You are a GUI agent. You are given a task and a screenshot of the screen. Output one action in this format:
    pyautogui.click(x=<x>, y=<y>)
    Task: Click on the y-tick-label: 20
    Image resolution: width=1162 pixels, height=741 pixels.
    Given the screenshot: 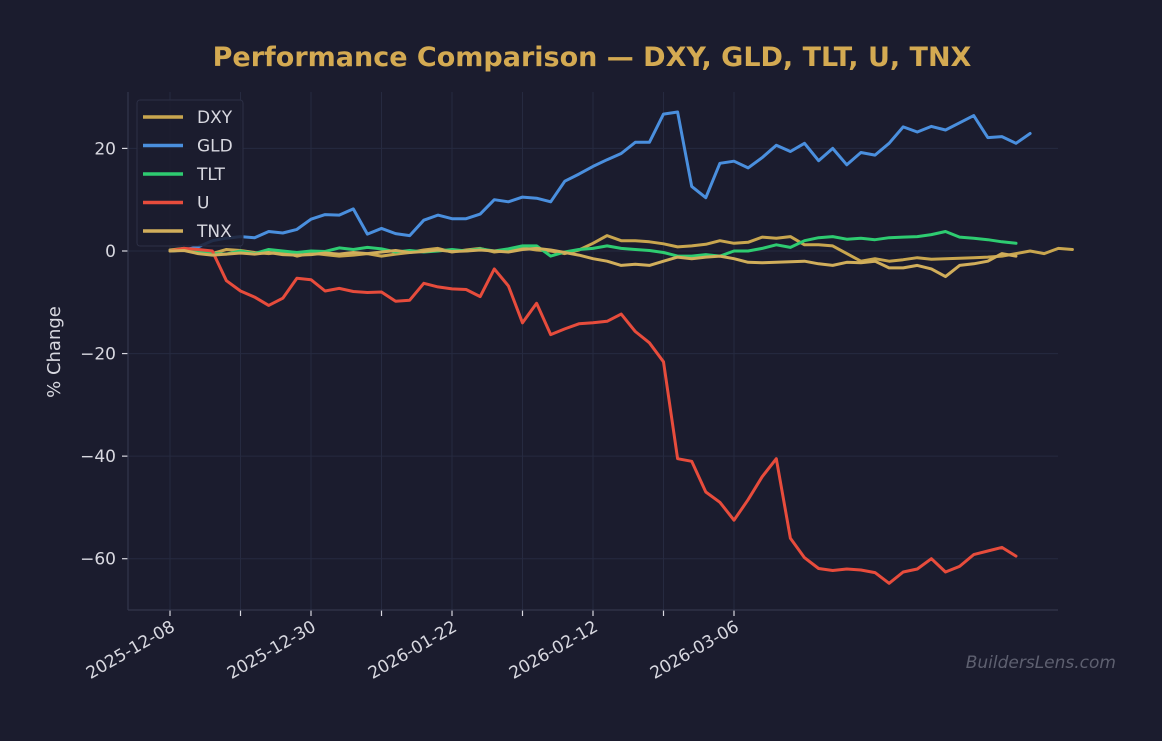 What is the action you would take?
    pyautogui.click(x=105, y=149)
    